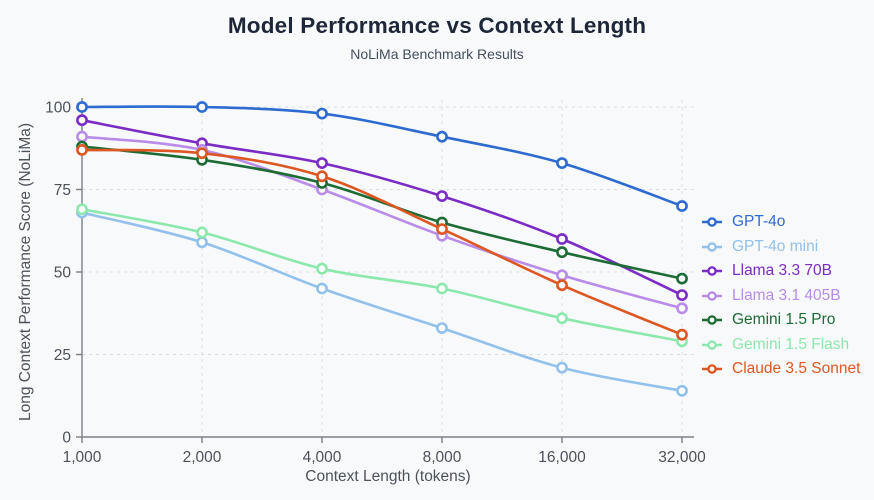 The image size is (874, 500). What do you see at coordinates (58, 108) in the screenshot?
I see `y-tick-label: 100` at bounding box center [58, 108].